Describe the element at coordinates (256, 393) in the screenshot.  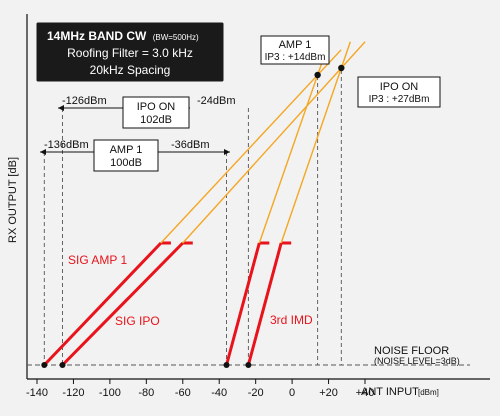
I see `x-tick-label: -20` at that location.